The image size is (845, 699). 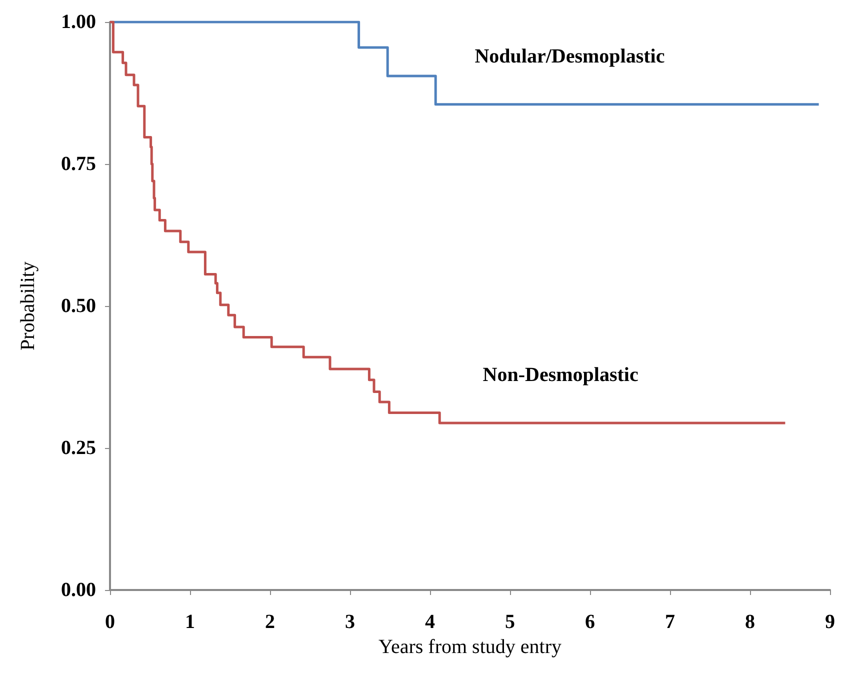 What do you see at coordinates (569, 56) in the screenshot?
I see `series-label: Nodular/Desmoplastic` at bounding box center [569, 56].